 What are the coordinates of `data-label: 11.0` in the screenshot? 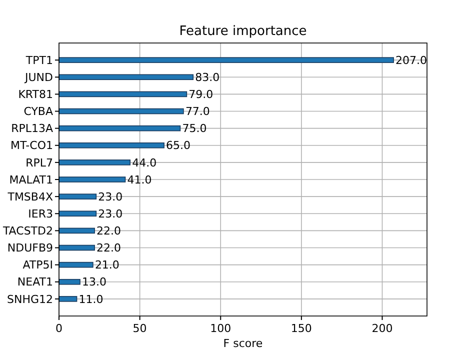 It's located at (91, 299).